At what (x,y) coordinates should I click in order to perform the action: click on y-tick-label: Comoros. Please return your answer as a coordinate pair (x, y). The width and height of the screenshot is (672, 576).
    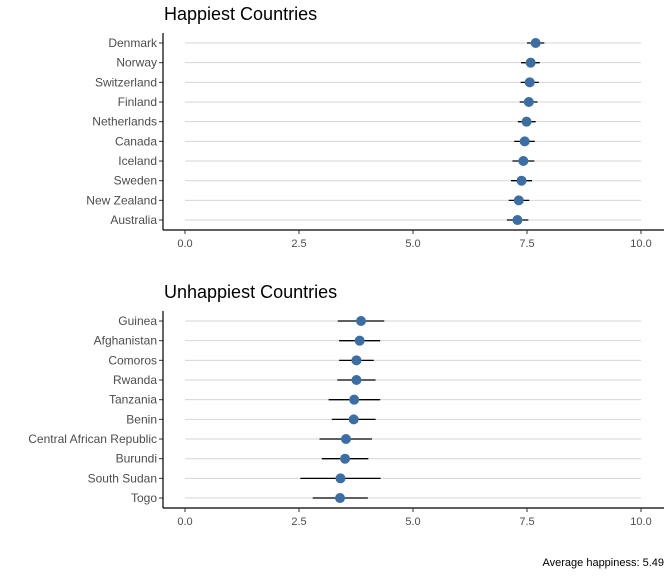
    Looking at the image, I should click on (132, 360).